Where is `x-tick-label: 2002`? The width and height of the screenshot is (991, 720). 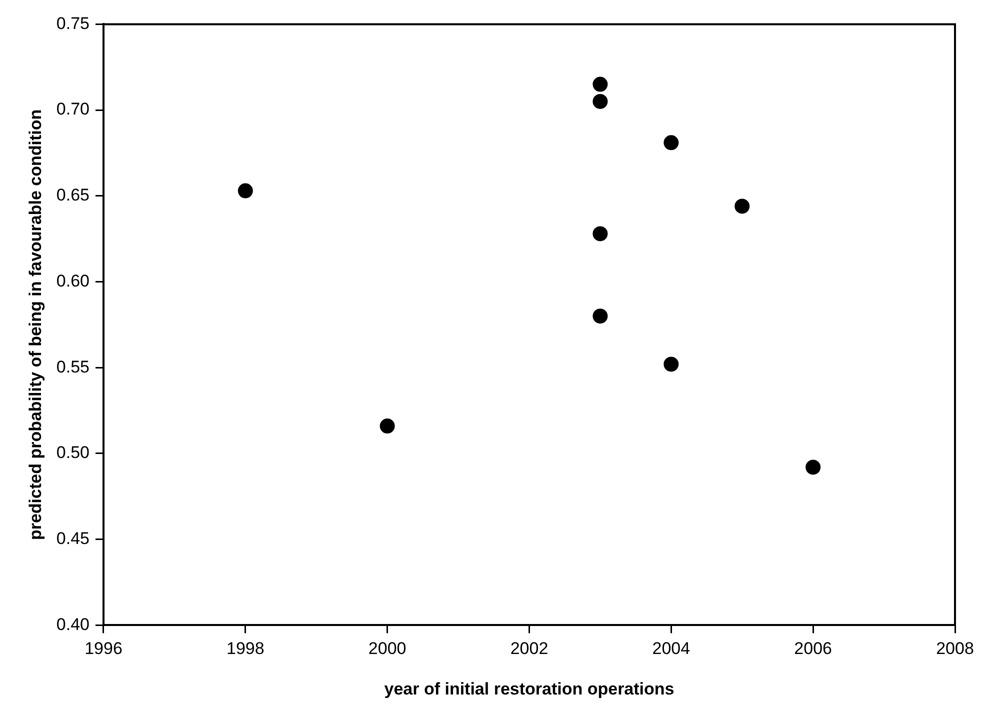 x-tick-label: 2002 is located at coordinates (529, 648).